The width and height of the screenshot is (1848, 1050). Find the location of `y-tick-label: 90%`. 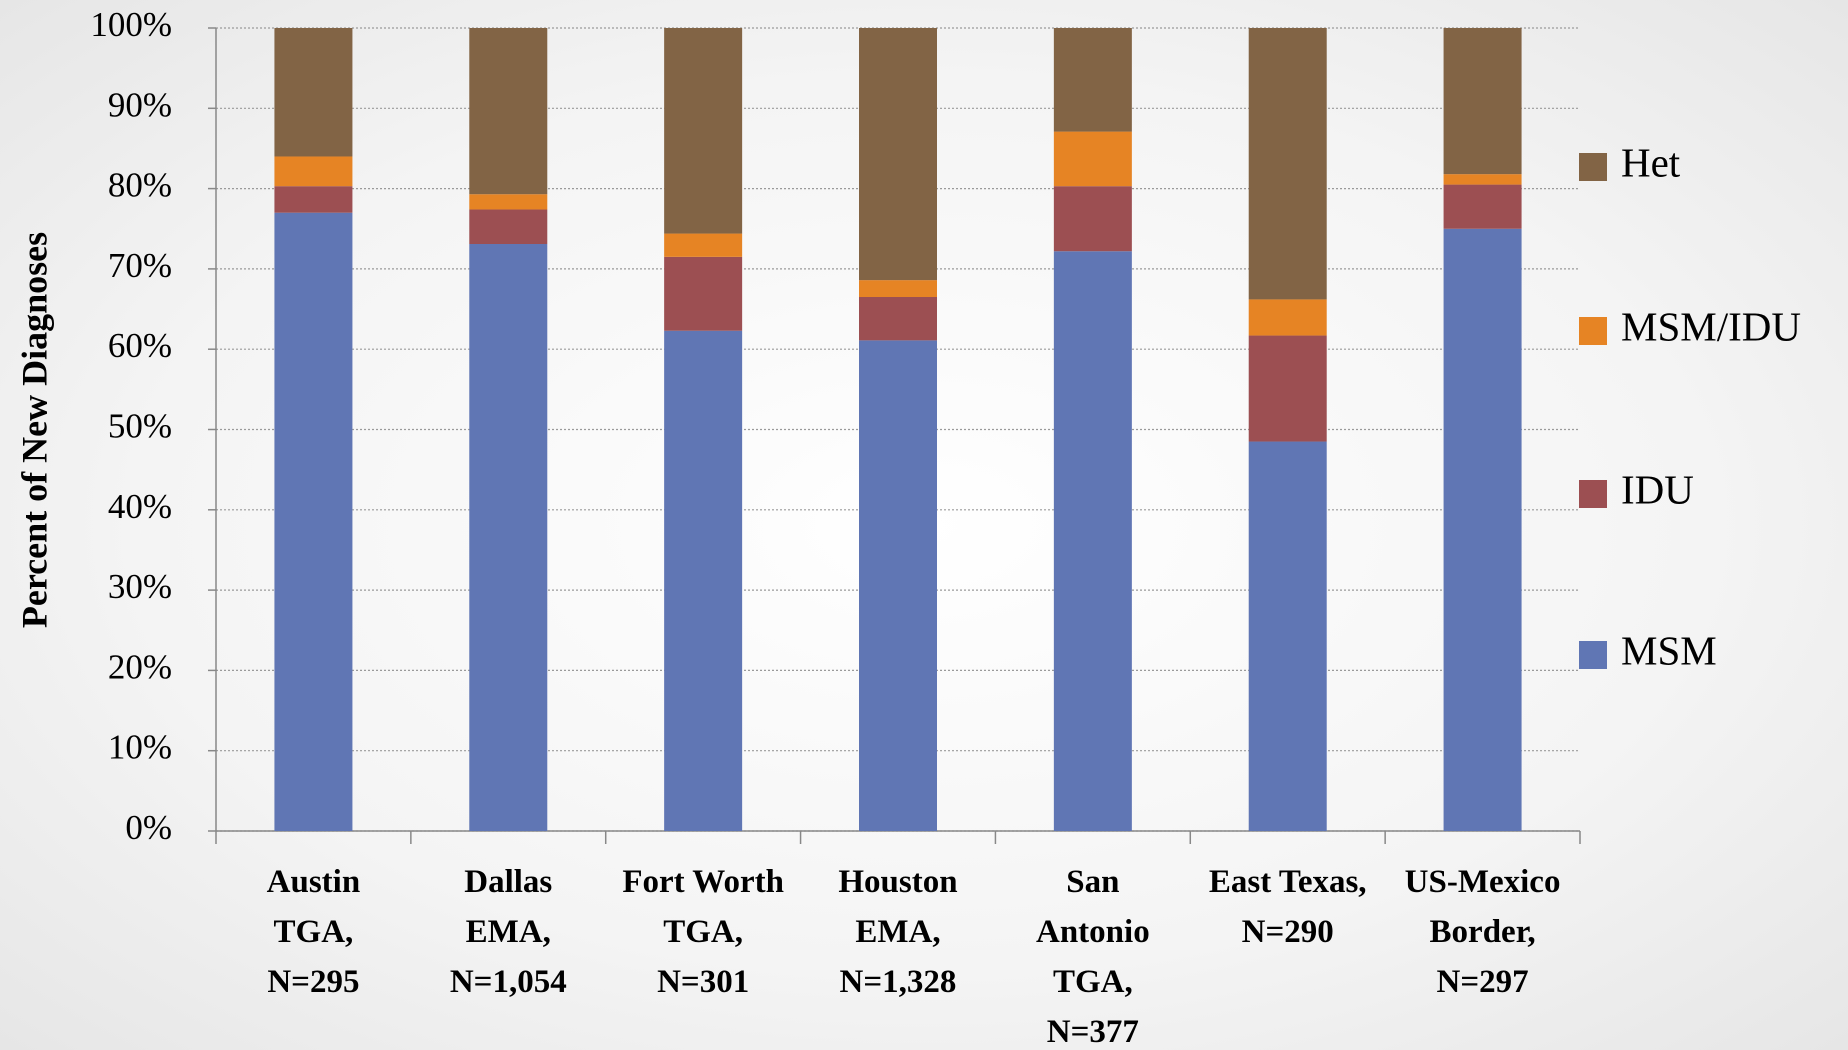

y-tick-label: 90% is located at coordinates (140, 104).